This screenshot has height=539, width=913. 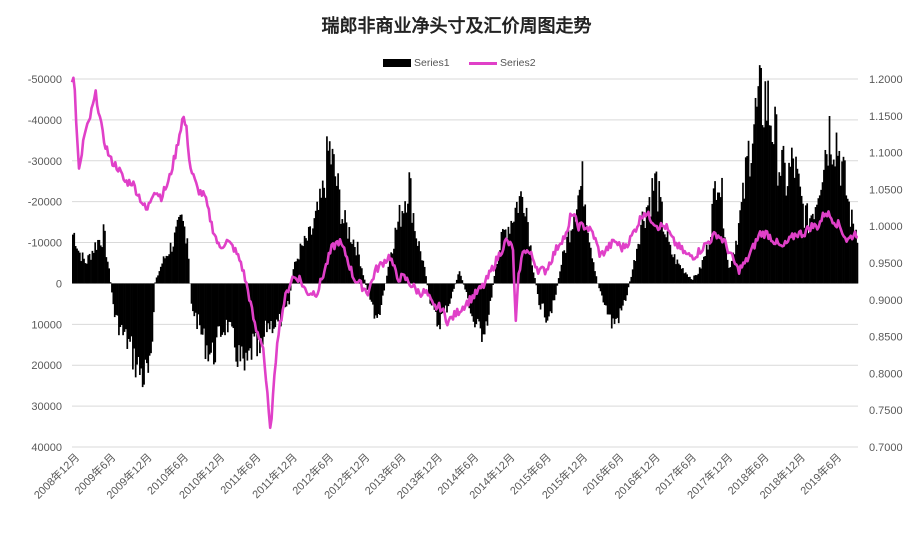 I want to click on legend-label-series2: Series2, so click(x=518, y=63).